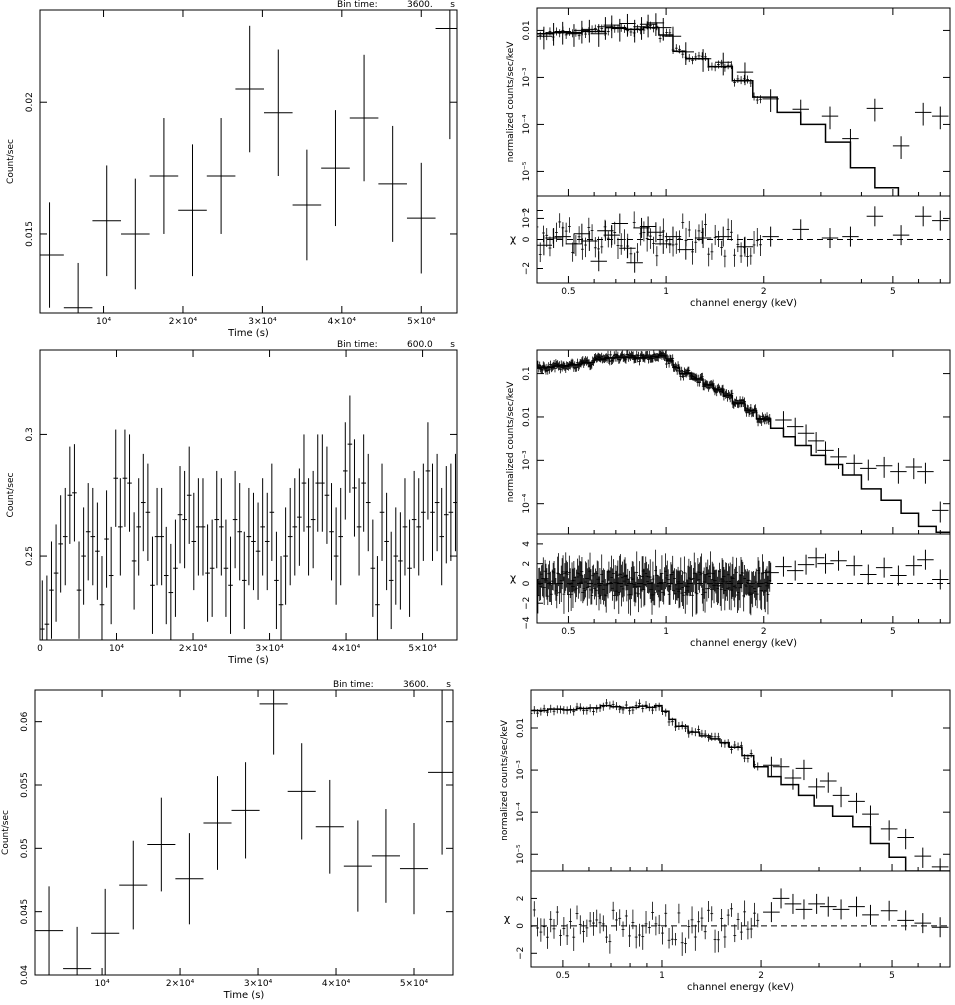 The image size is (955, 1005). I want to click on sp3-residuals, so click(740, 922).